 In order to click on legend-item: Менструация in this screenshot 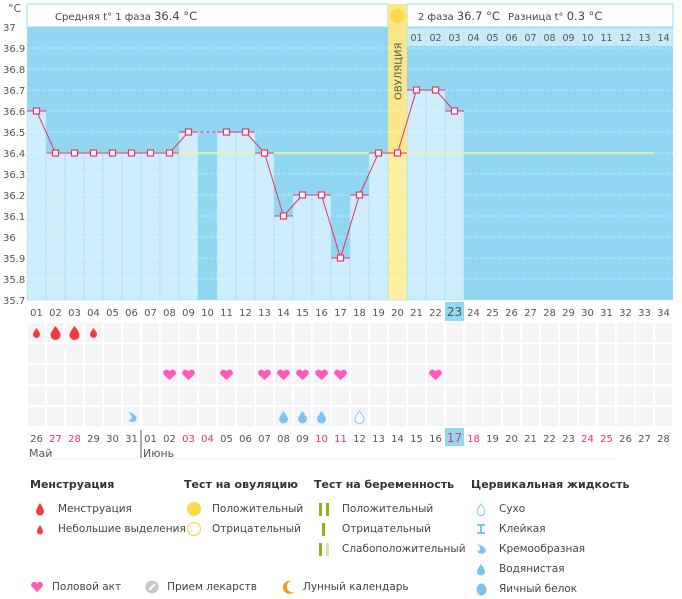, I will do `click(108, 509)`.